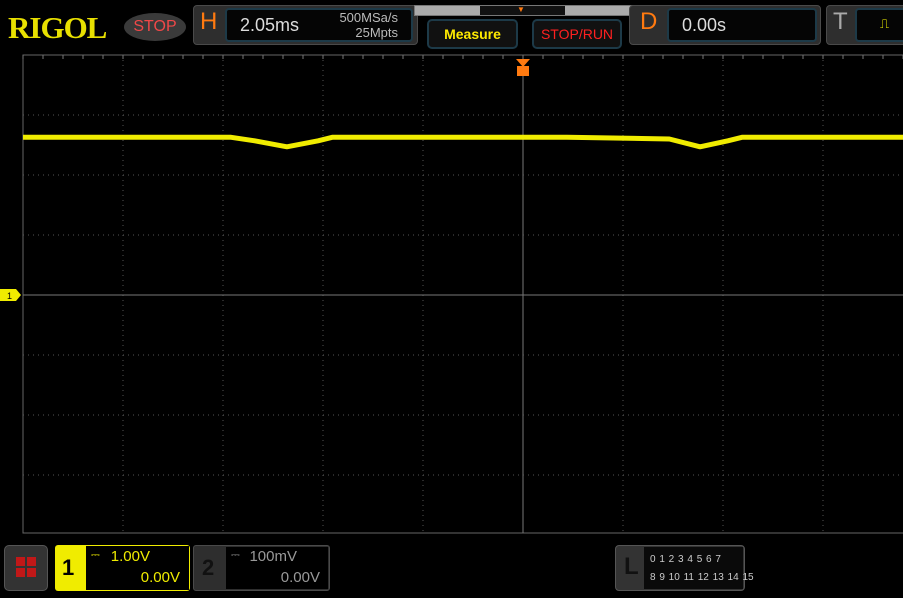  Describe the element at coordinates (137, 568) in the screenshot. I see `channel1-box` at that location.